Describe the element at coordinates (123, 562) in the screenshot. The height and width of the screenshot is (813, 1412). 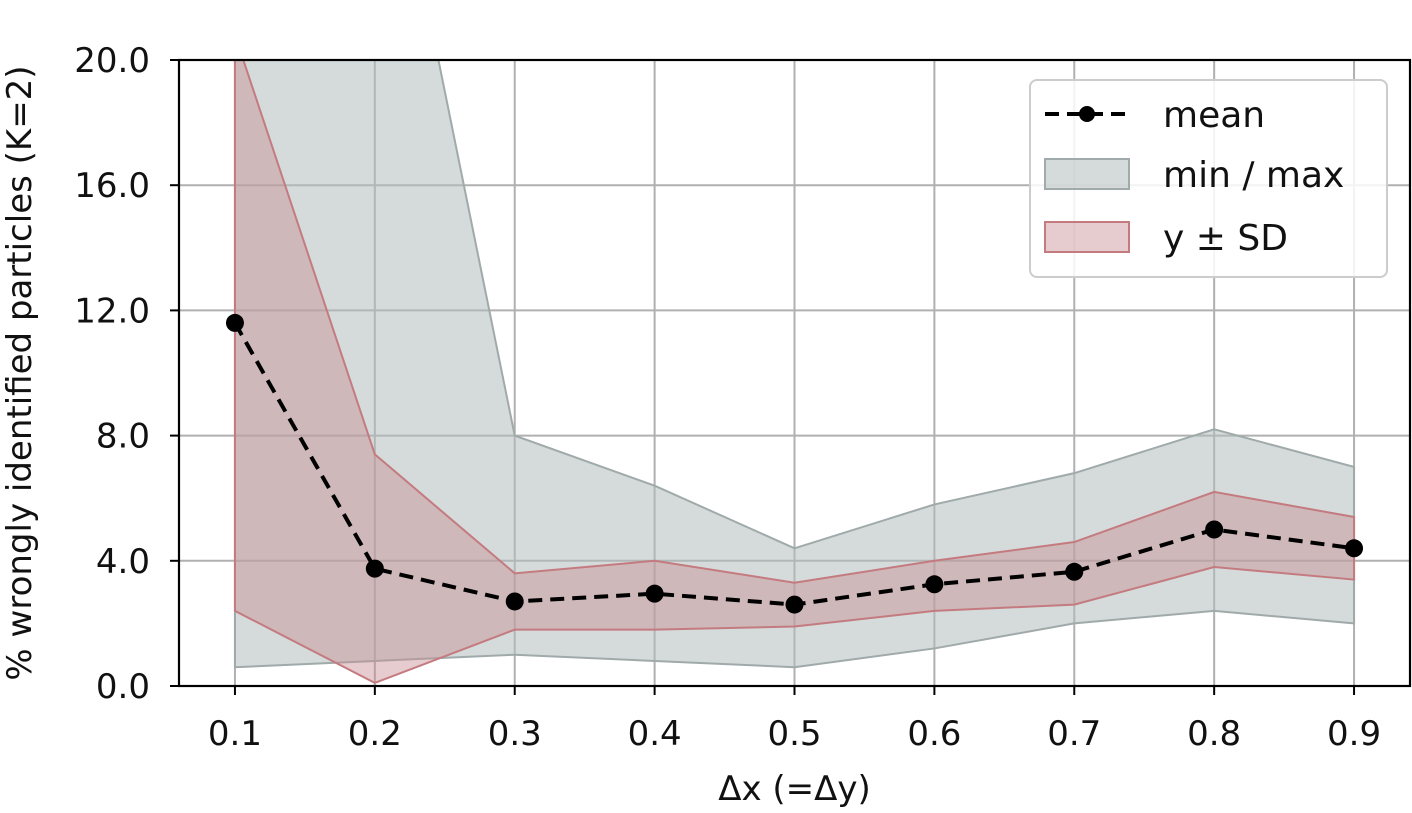
I see `y-tick-label-1: 4.0` at that location.